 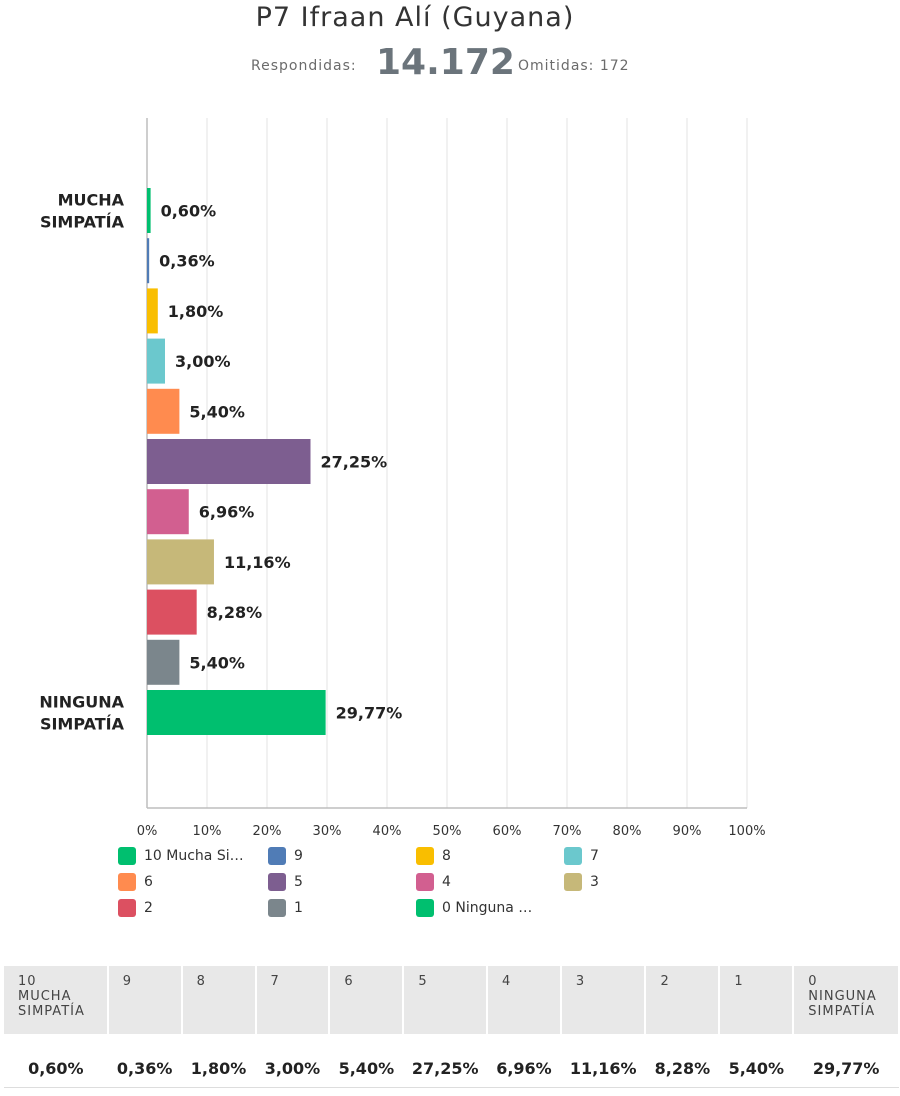 What do you see at coordinates (144, 1061) in the screenshot?
I see `table-cell: 0,36%` at bounding box center [144, 1061].